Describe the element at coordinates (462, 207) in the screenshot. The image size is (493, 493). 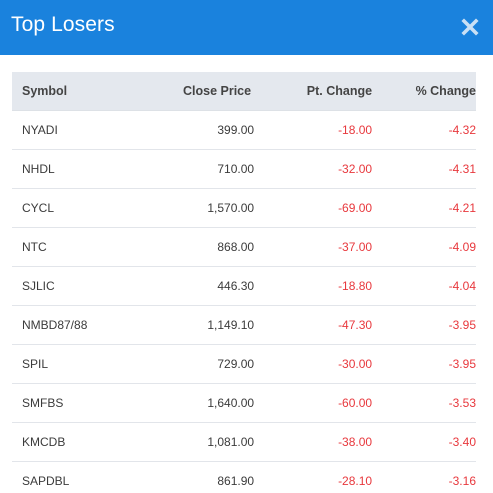
I see `pct-change-cell: -4.21` at that location.